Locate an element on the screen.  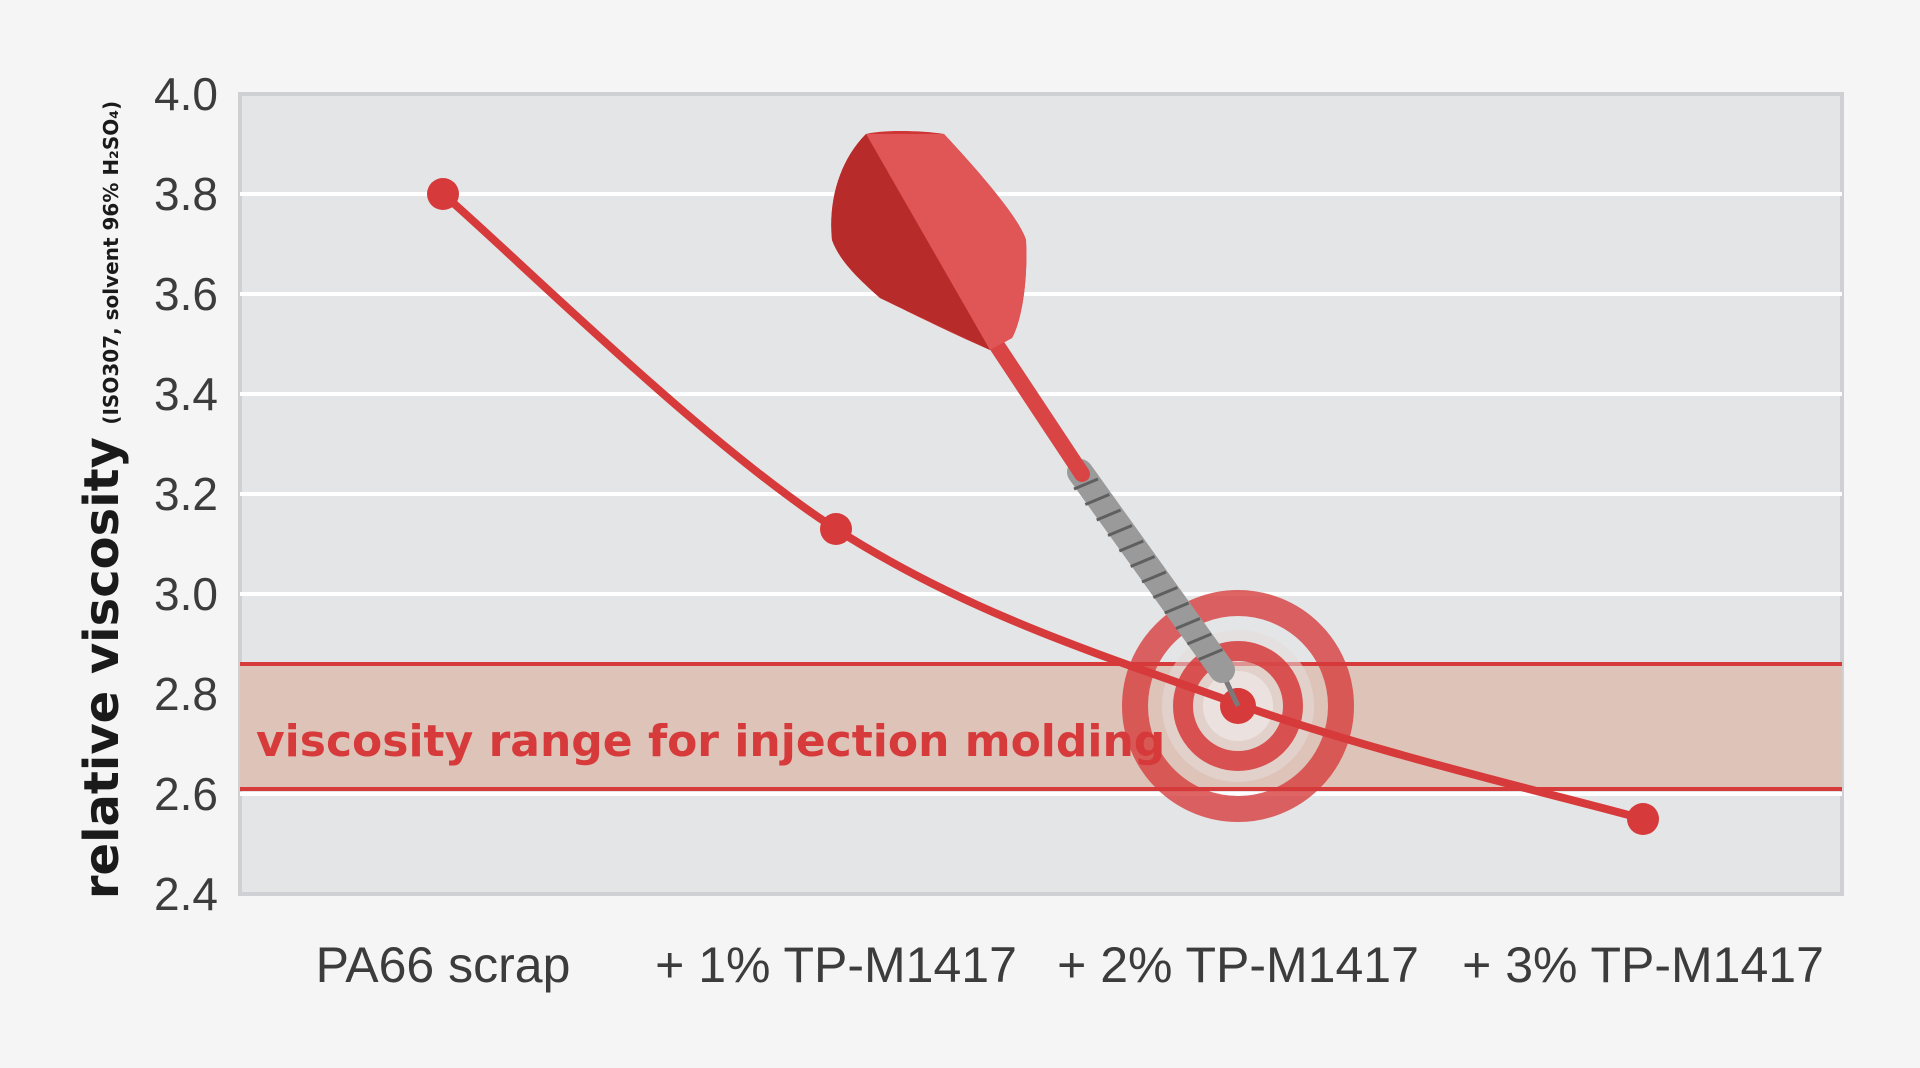
dart-icon is located at coordinates (1036, 419).